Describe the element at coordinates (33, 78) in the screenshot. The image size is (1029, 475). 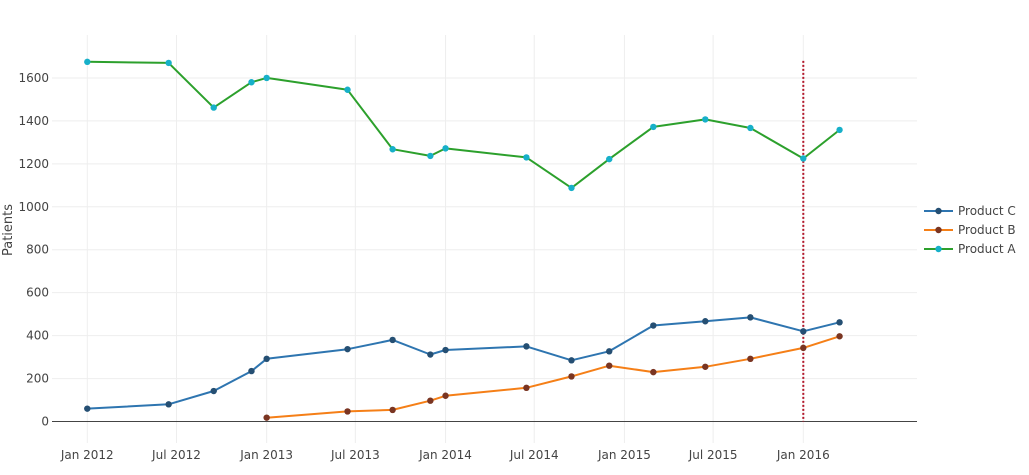
I see `y-tick-label: 1600` at that location.